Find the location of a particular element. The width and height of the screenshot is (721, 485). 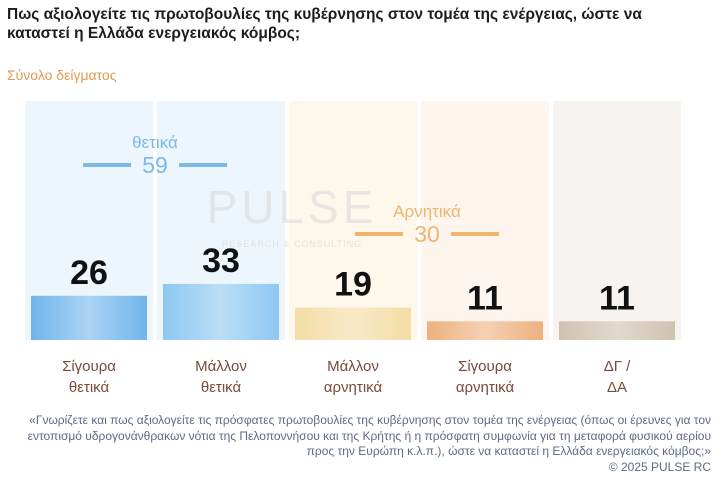

group-label-0: θετικά is located at coordinates (155, 142).